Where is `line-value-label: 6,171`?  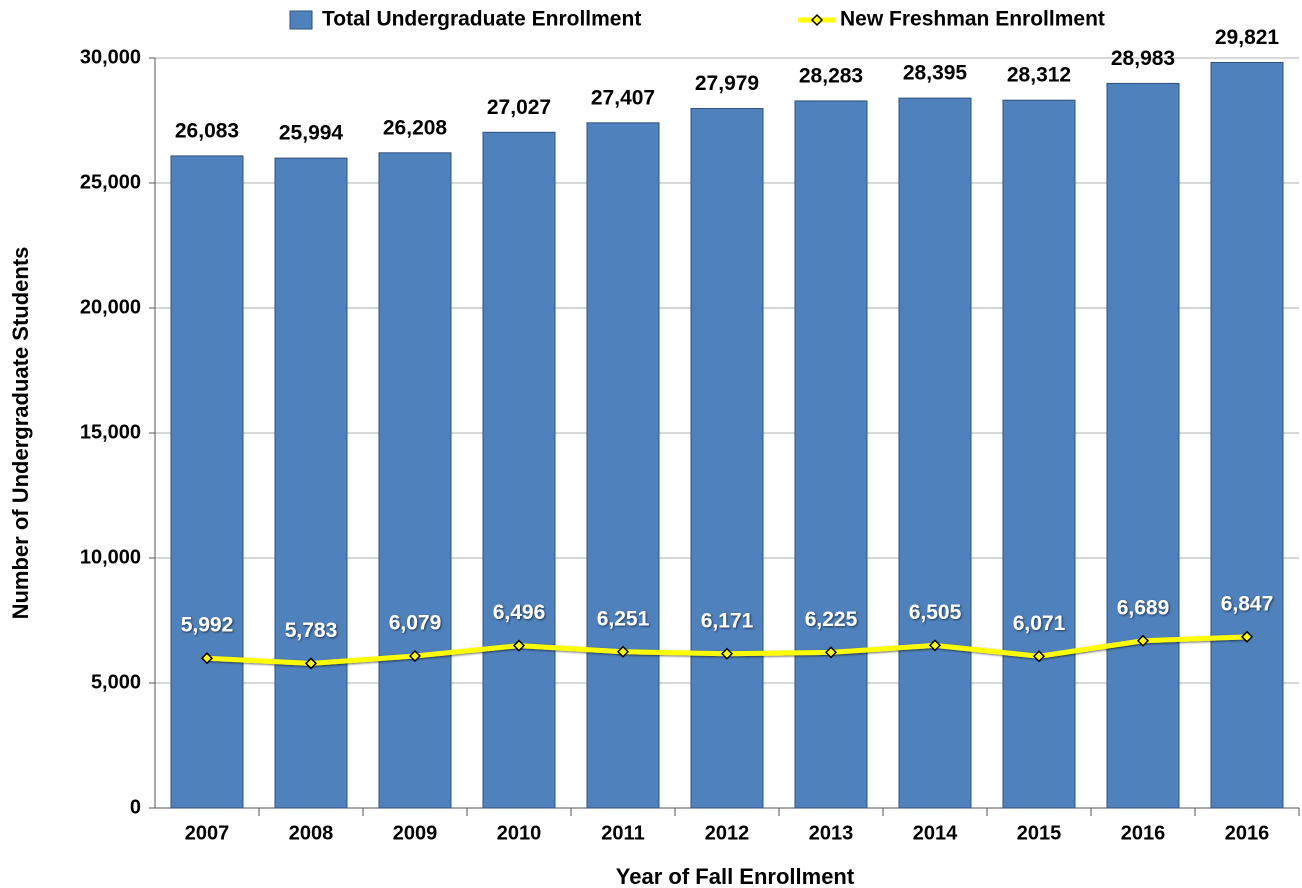
line-value-label: 6,171 is located at coordinates (727, 620).